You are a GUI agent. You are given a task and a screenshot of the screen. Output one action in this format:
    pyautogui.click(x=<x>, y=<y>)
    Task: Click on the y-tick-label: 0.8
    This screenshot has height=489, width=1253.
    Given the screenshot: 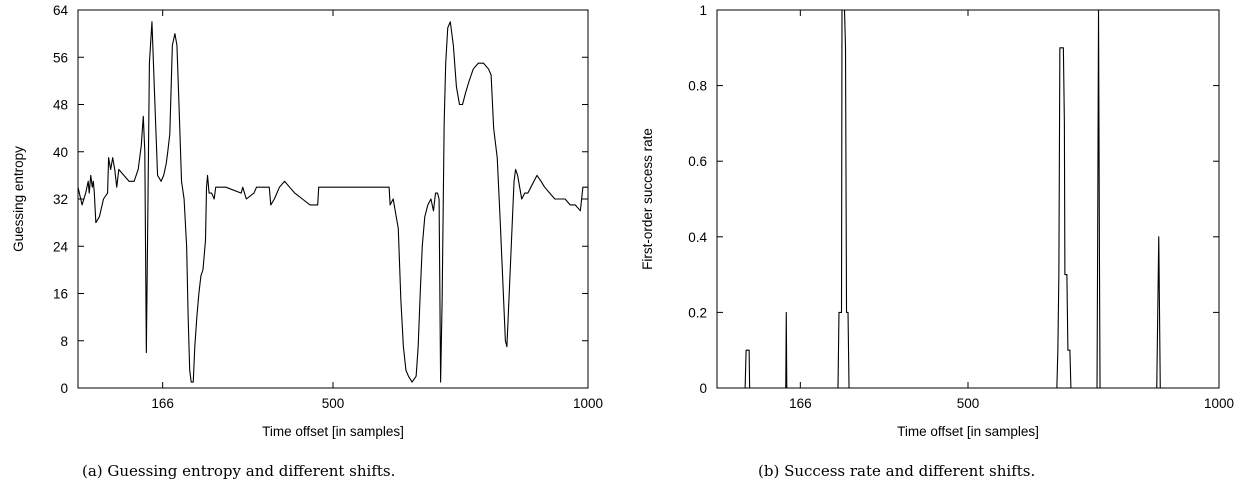 What is the action you would take?
    pyautogui.click(x=697, y=86)
    